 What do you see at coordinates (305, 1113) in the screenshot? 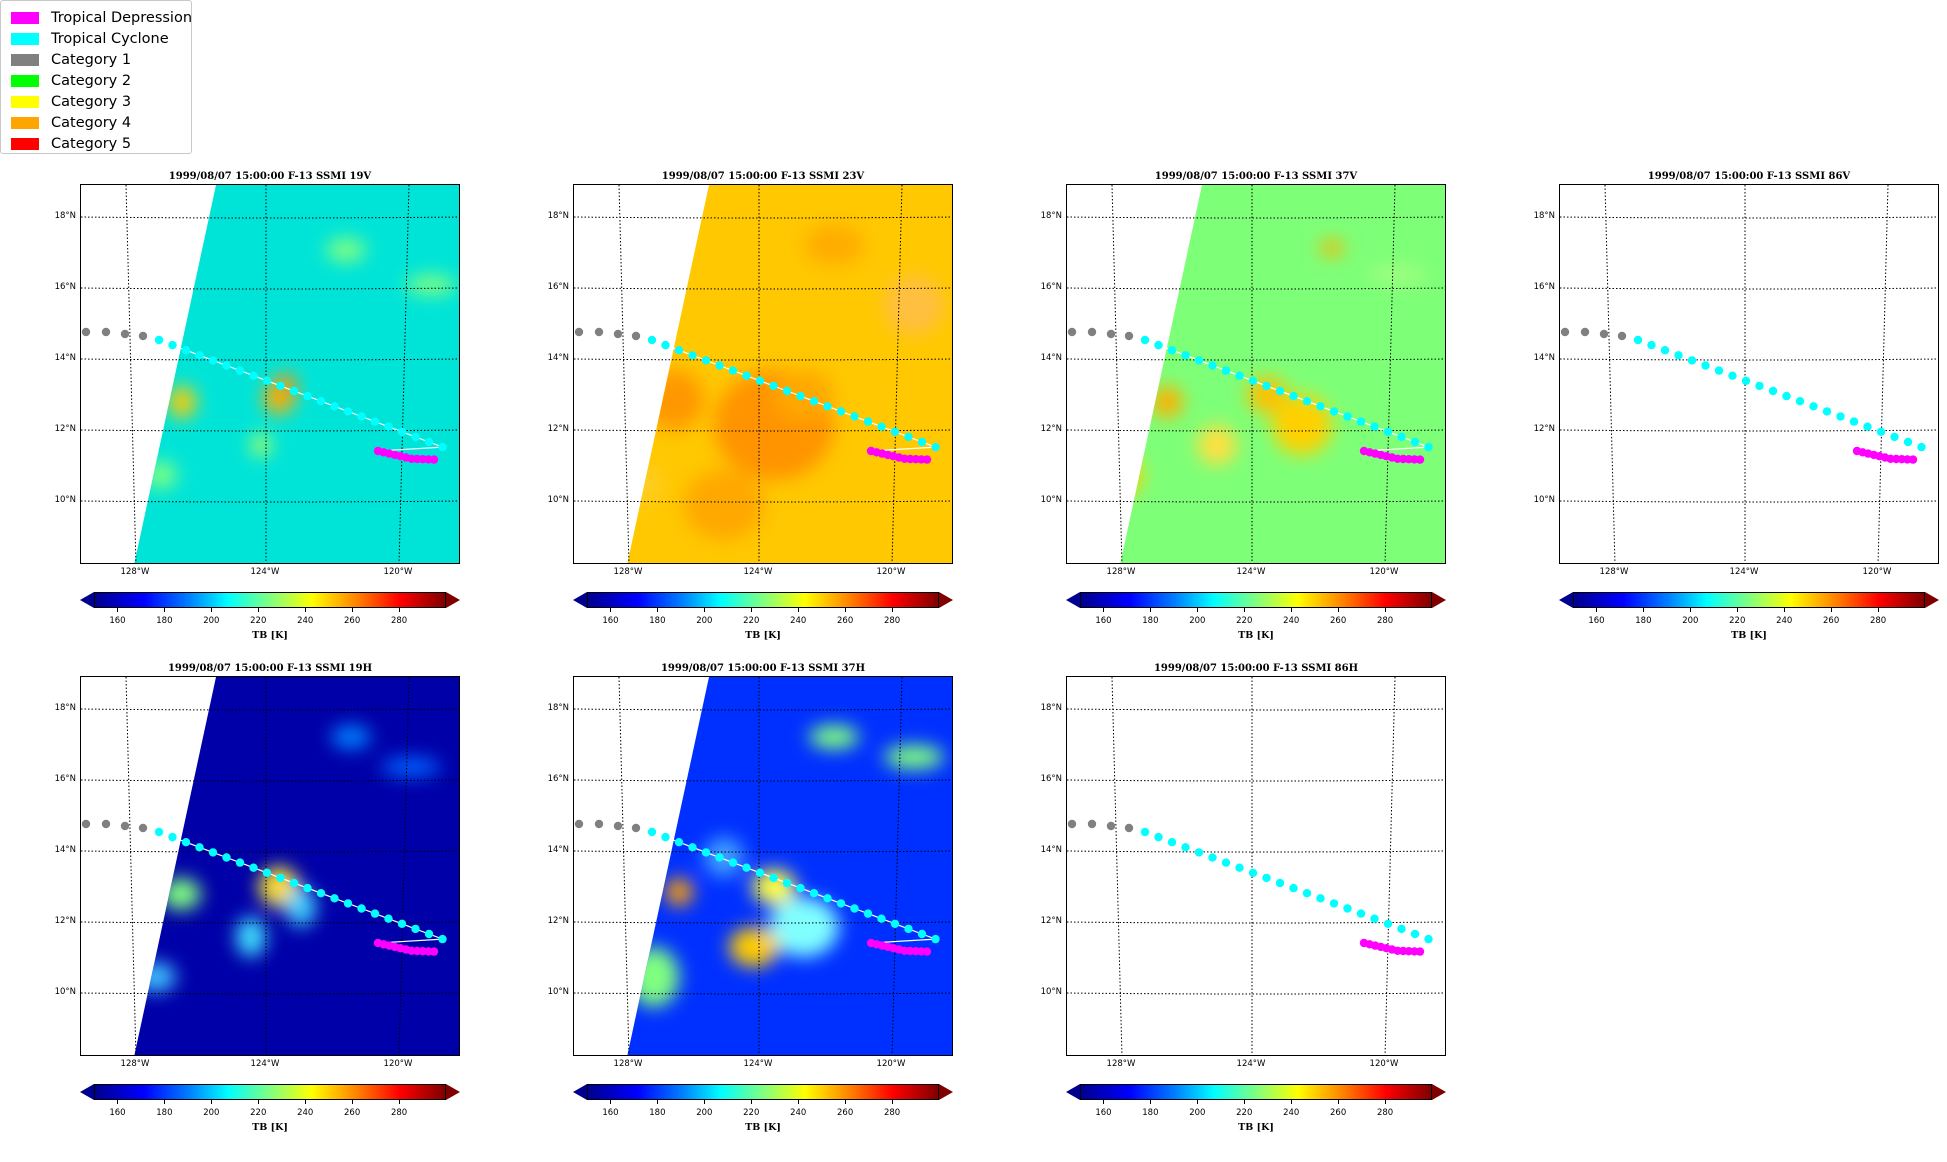
I see `colorbar-tick-label: 240` at bounding box center [305, 1113].